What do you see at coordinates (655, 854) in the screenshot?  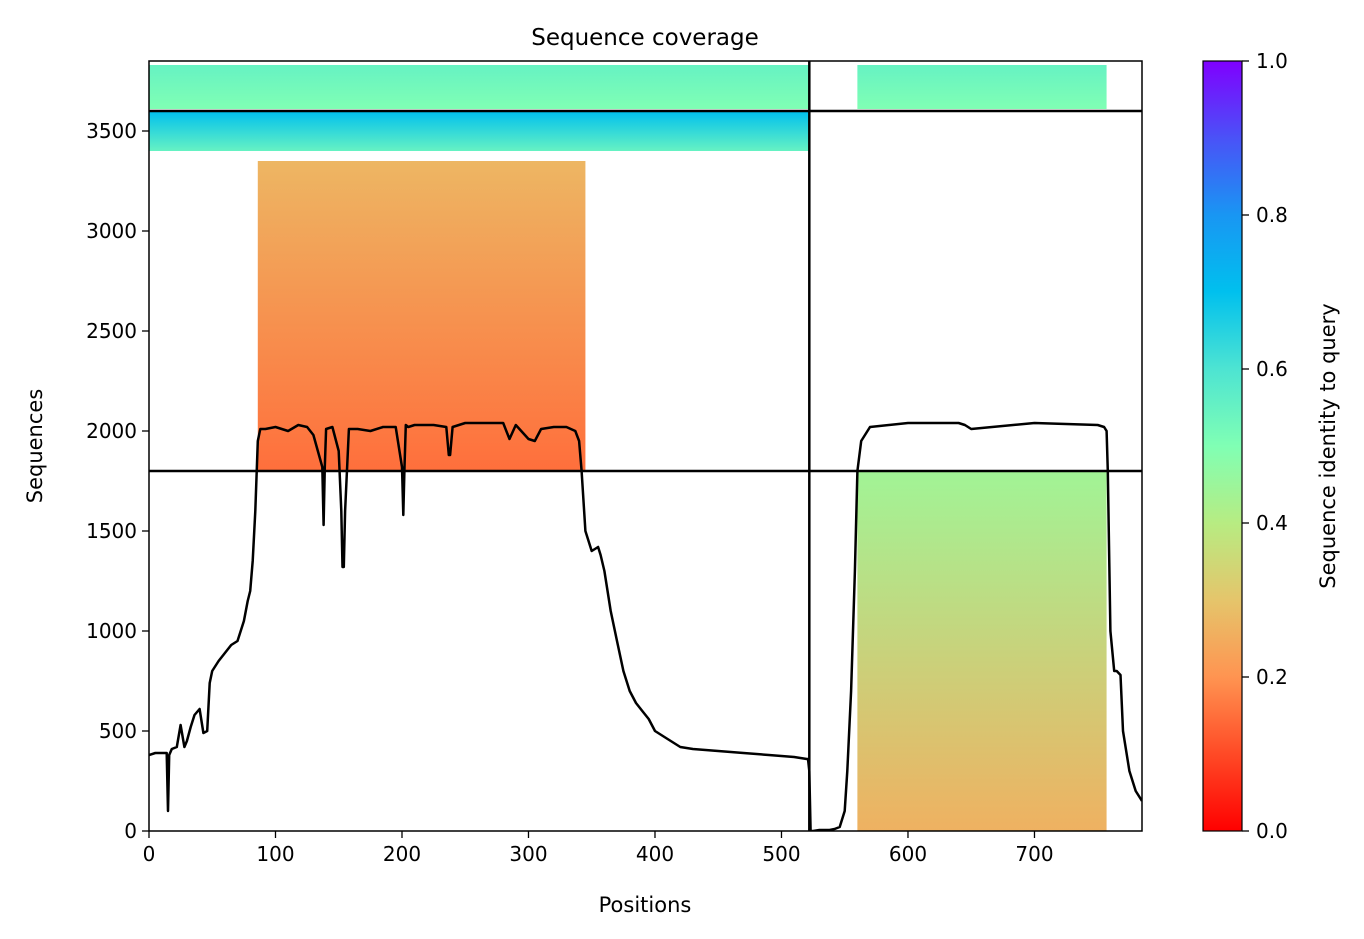 I see `x-tick-label: 400` at bounding box center [655, 854].